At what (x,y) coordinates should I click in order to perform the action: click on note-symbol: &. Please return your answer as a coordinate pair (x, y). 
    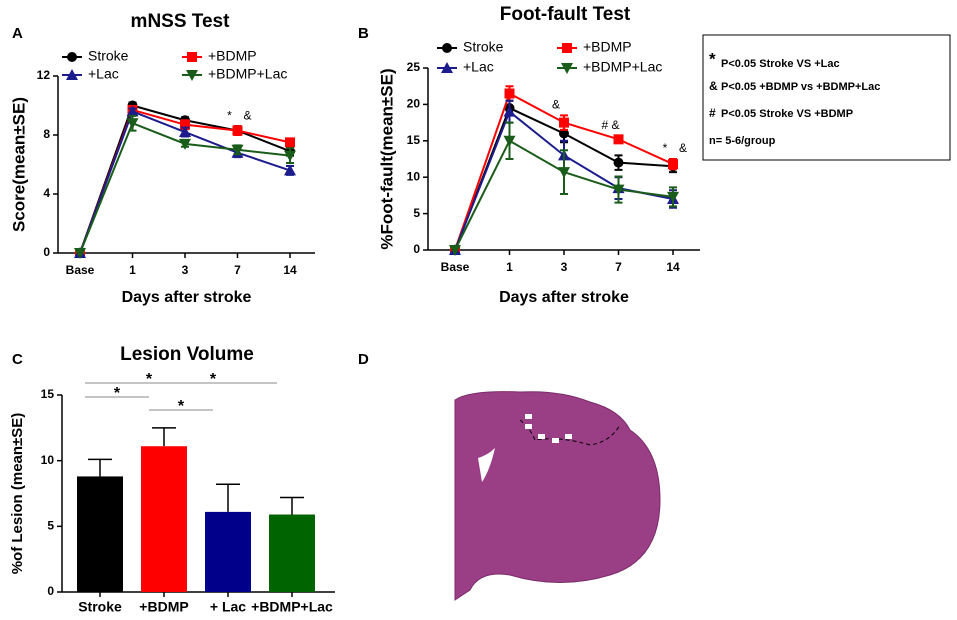
    Looking at the image, I should click on (713, 86).